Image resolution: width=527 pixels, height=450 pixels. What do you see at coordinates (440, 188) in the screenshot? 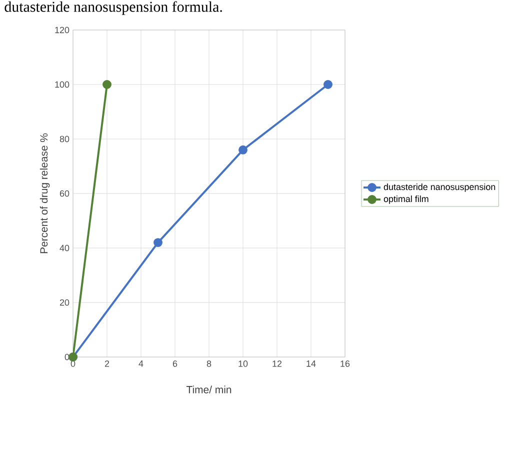
I see `legend-label: dutasteride nanosuspension` at bounding box center [440, 188].